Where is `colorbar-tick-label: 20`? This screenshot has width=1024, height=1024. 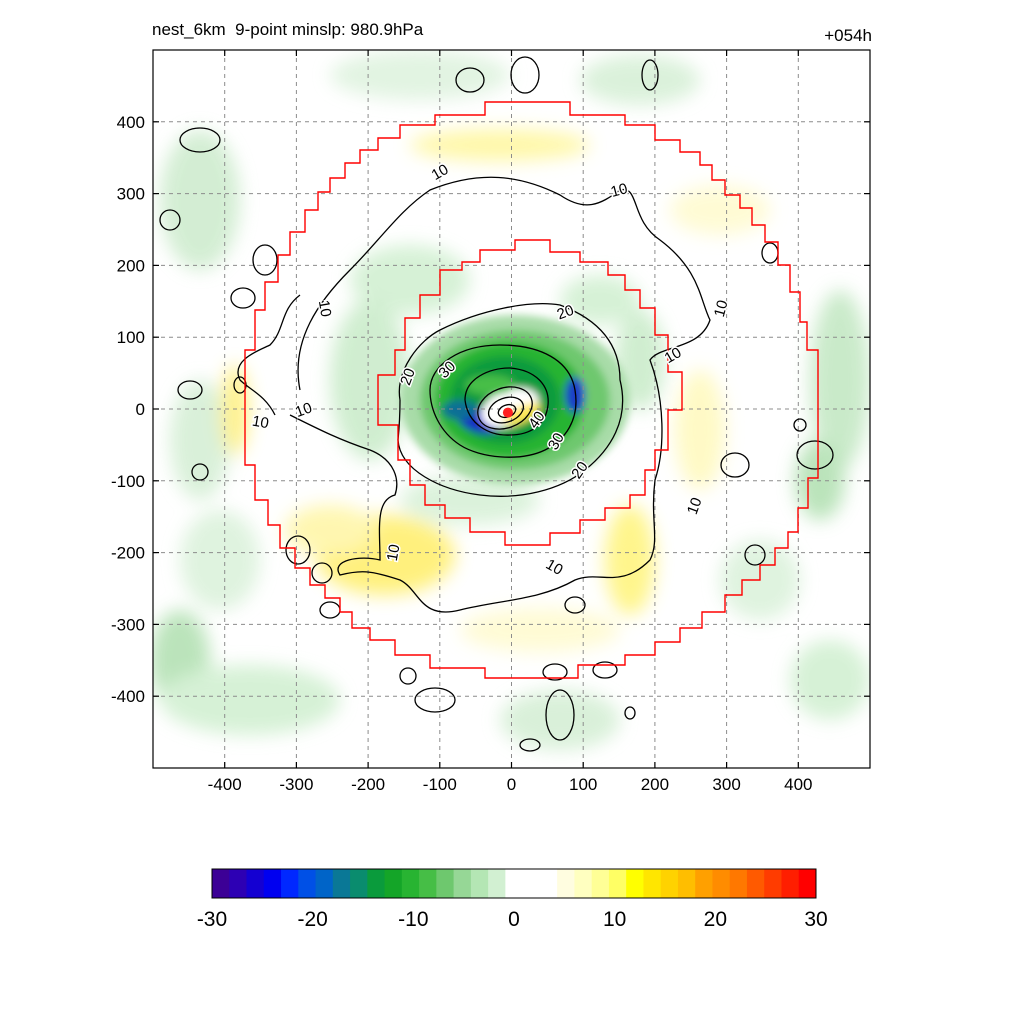 colorbar-tick-label: 20 is located at coordinates (715, 919).